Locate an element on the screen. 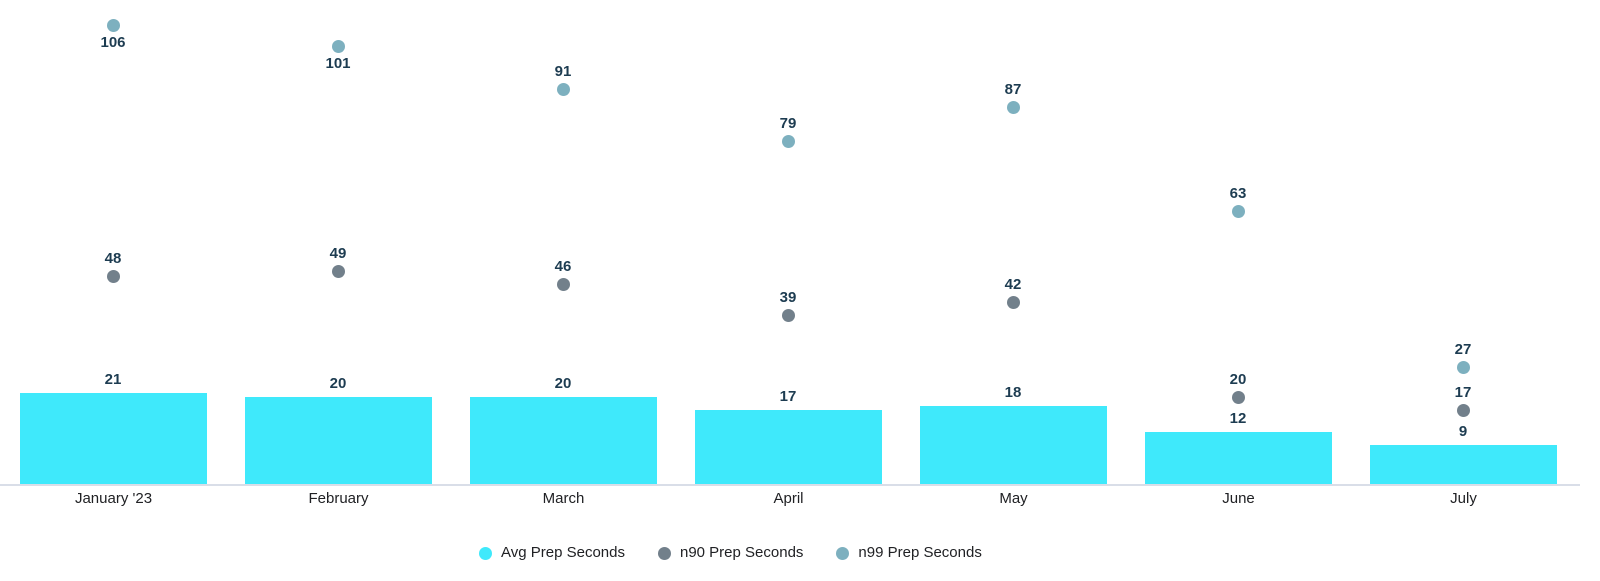 This screenshot has height=581, width=1600. avg-prep-seconds-swatch-icon is located at coordinates (485, 553).